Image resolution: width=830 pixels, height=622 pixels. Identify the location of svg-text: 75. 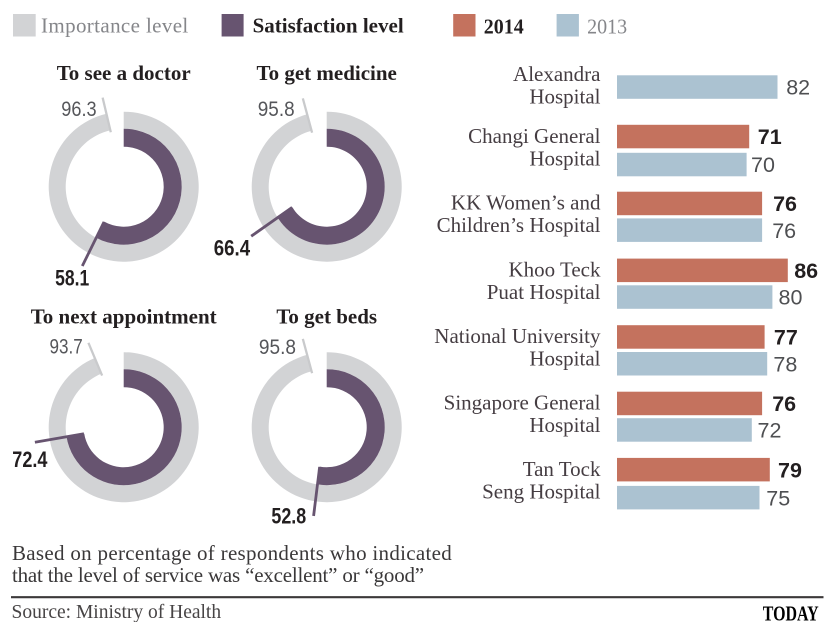
(778, 498).